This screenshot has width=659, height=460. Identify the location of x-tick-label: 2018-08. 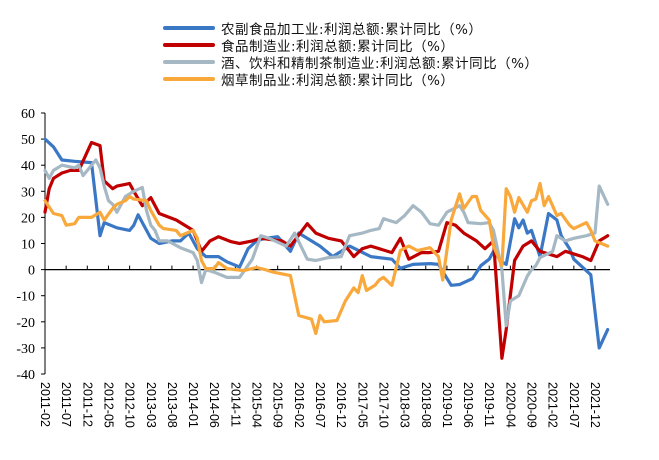
(426, 405).